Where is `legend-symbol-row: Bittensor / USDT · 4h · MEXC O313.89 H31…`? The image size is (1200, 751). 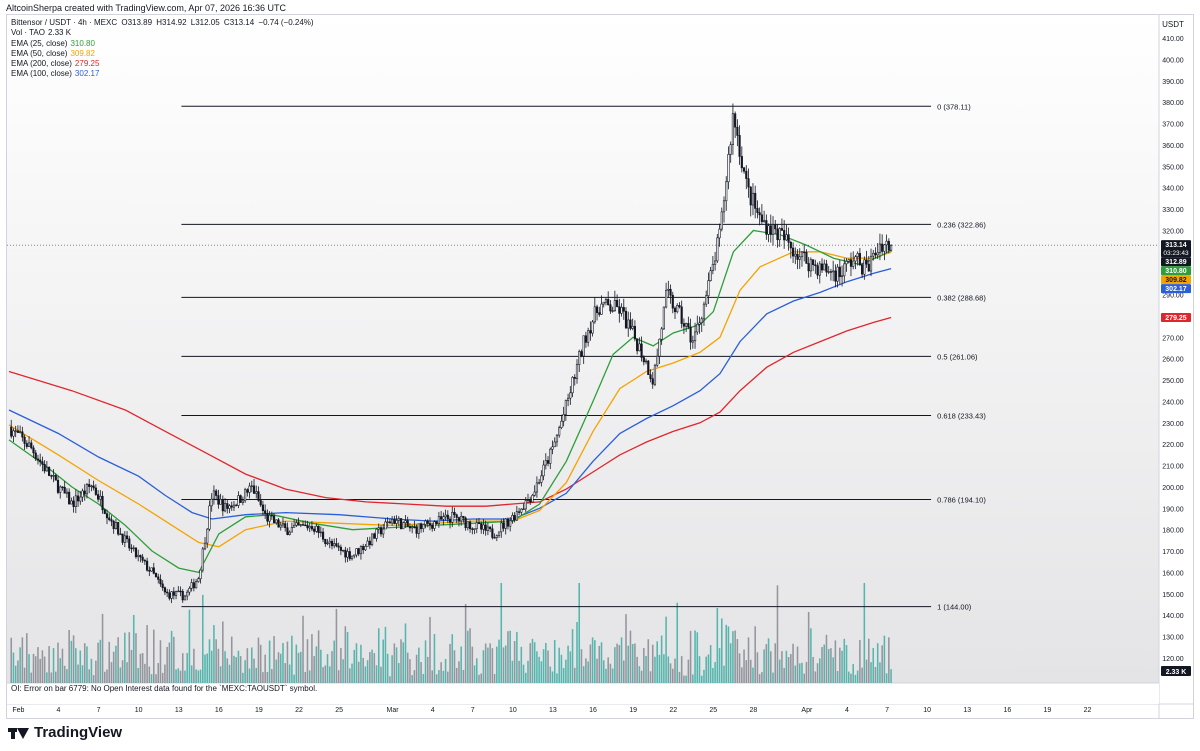
legend-symbol-row: Bittensor / USDT · 4h · MEXC O313.89 H31… is located at coordinates (162, 23).